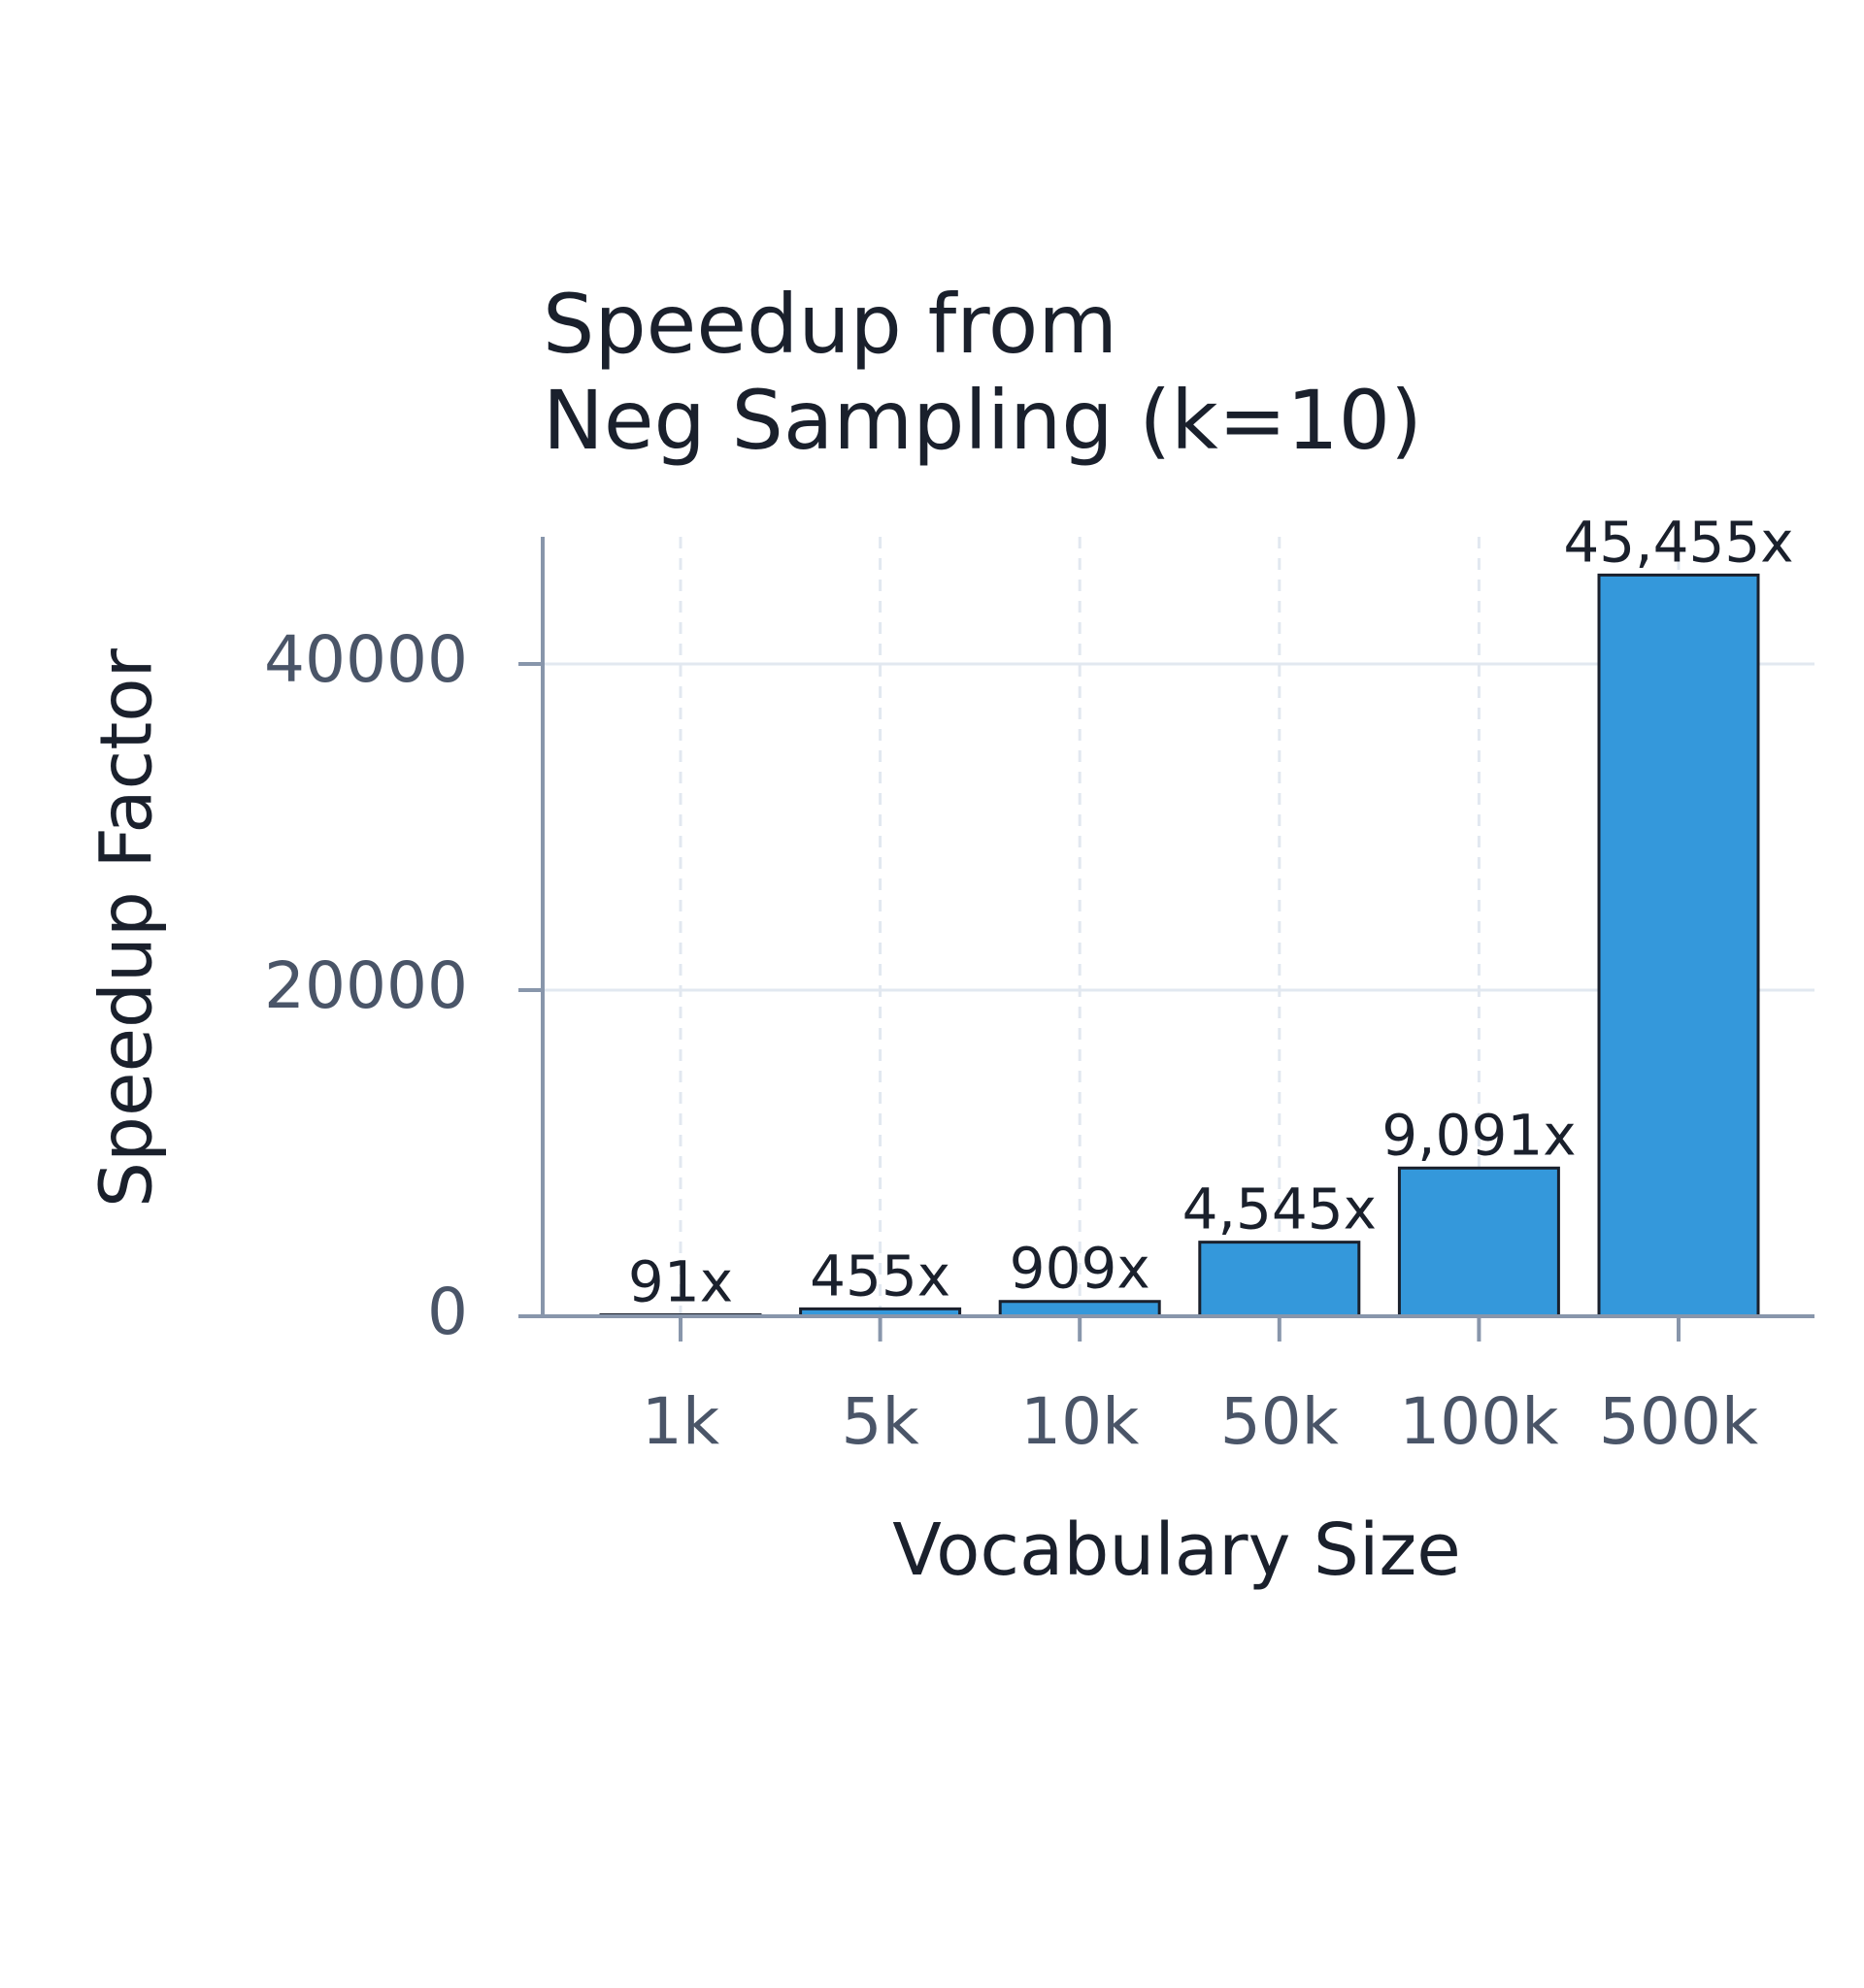 Image resolution: width=1864 pixels, height=1988 pixels. I want to click on x-tick-label: 5k, so click(880, 1421).